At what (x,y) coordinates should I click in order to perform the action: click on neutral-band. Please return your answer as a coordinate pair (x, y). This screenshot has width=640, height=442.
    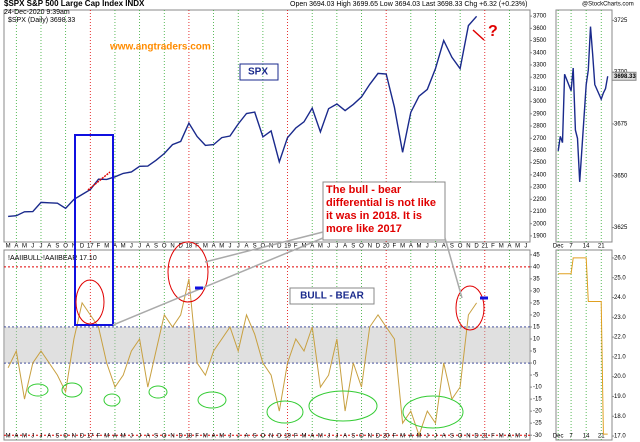
    Looking at the image, I should click on (267, 345).